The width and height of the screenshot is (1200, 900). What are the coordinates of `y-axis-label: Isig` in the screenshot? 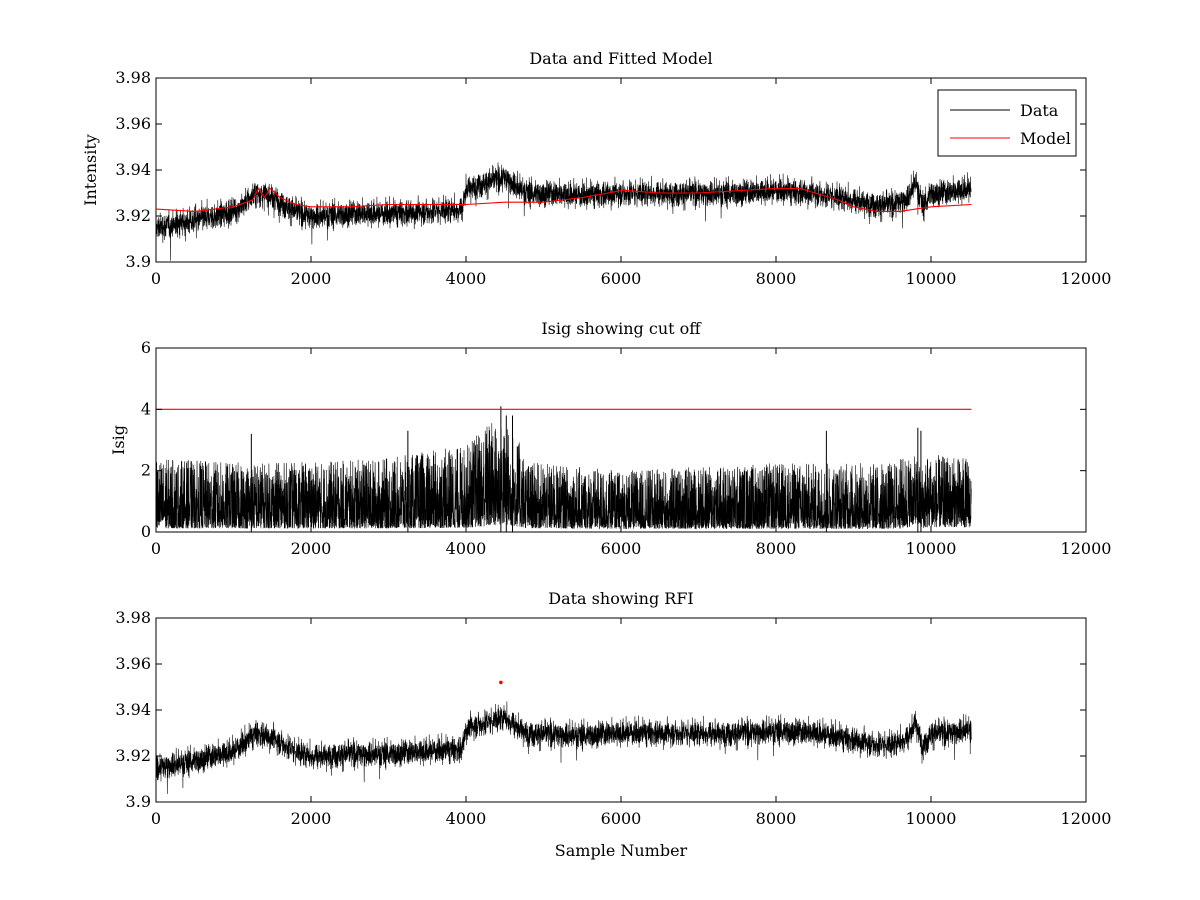 It's located at (118, 440).